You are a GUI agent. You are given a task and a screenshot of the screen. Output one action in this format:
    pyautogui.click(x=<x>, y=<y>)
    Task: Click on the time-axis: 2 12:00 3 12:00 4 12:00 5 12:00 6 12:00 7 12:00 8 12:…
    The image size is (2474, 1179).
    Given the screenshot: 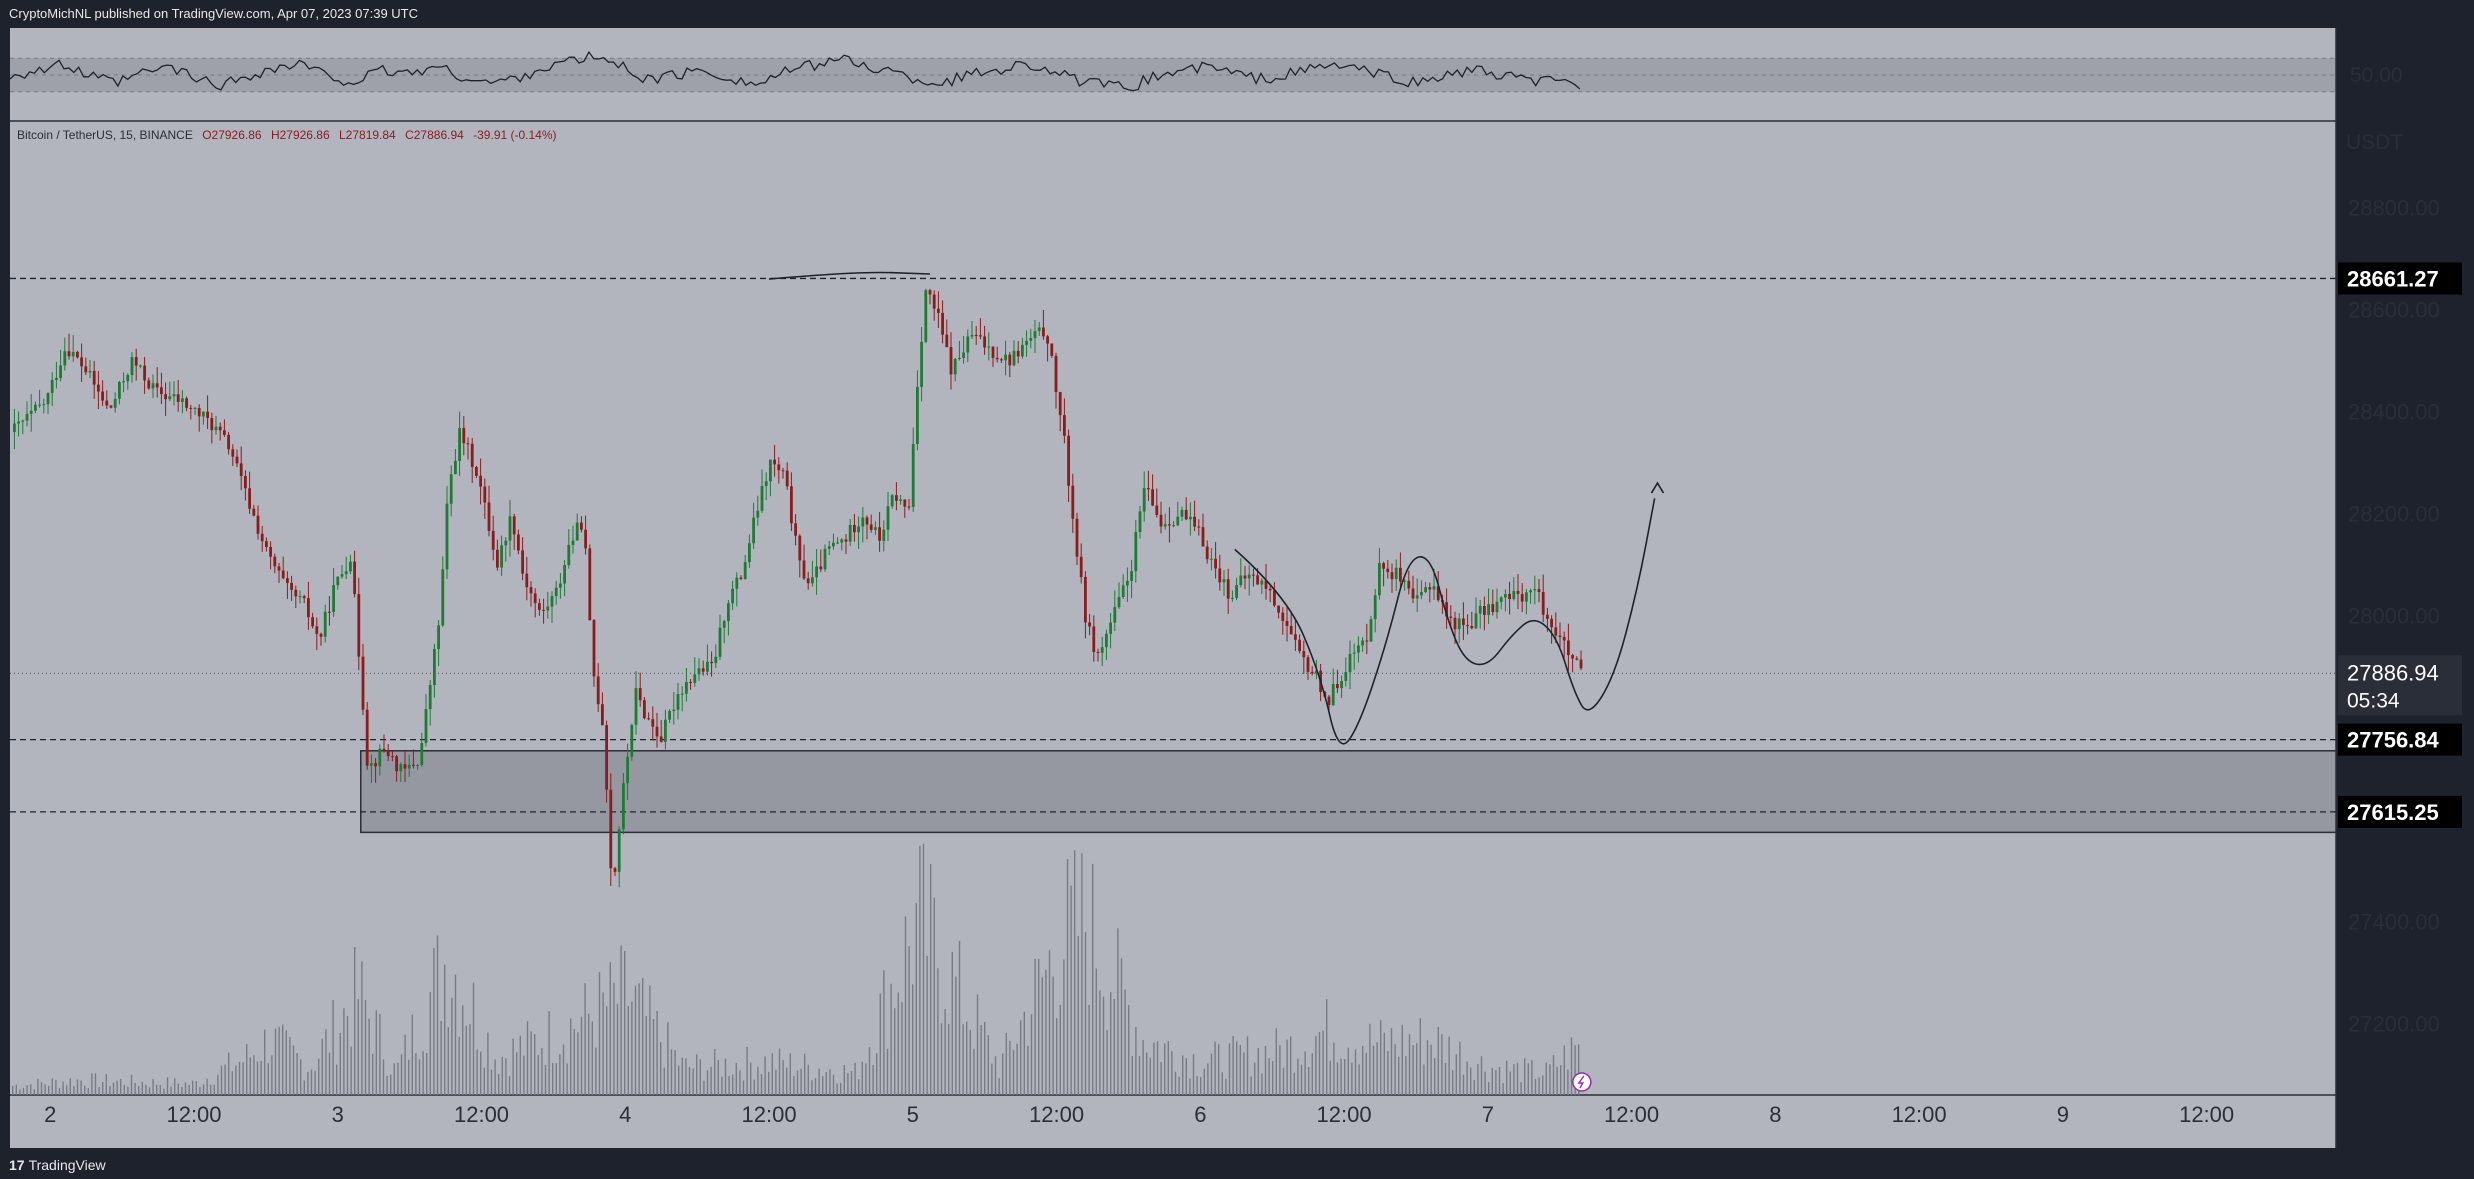 What is the action you would take?
    pyautogui.click(x=1139, y=1114)
    